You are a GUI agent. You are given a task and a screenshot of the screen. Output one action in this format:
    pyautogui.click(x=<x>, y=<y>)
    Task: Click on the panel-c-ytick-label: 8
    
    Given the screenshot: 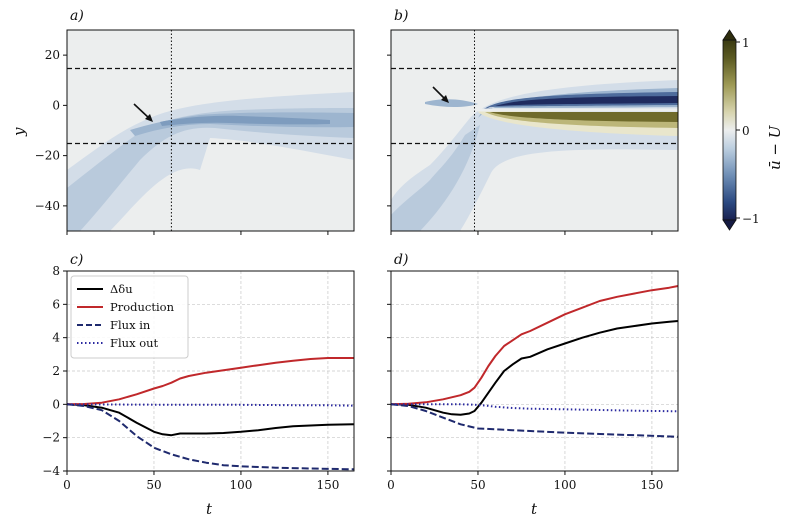 What is the action you would take?
    pyautogui.click(x=56, y=271)
    